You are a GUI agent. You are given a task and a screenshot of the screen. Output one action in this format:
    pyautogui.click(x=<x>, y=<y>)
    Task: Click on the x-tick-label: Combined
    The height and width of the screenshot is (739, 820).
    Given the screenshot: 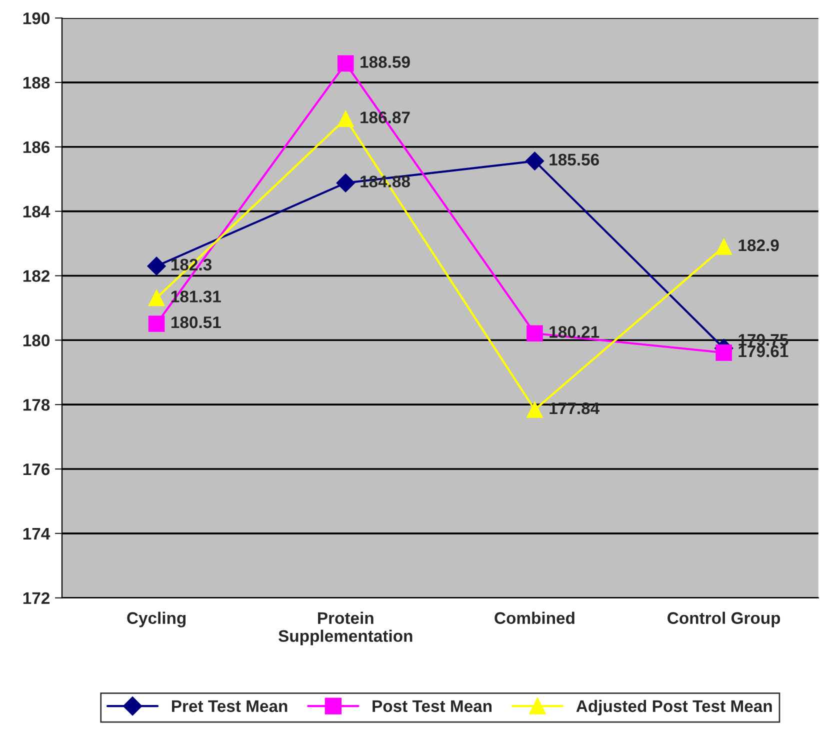 What is the action you would take?
    pyautogui.click(x=534, y=618)
    